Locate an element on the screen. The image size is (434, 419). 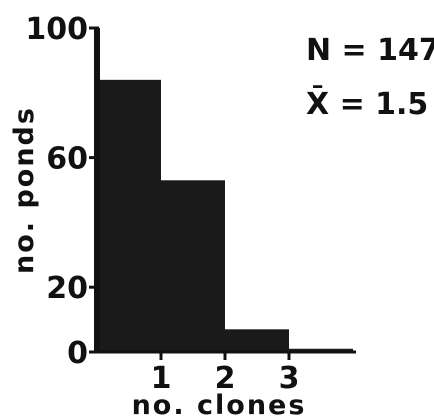
y-tick-label: 100 is located at coordinates (56, 29).